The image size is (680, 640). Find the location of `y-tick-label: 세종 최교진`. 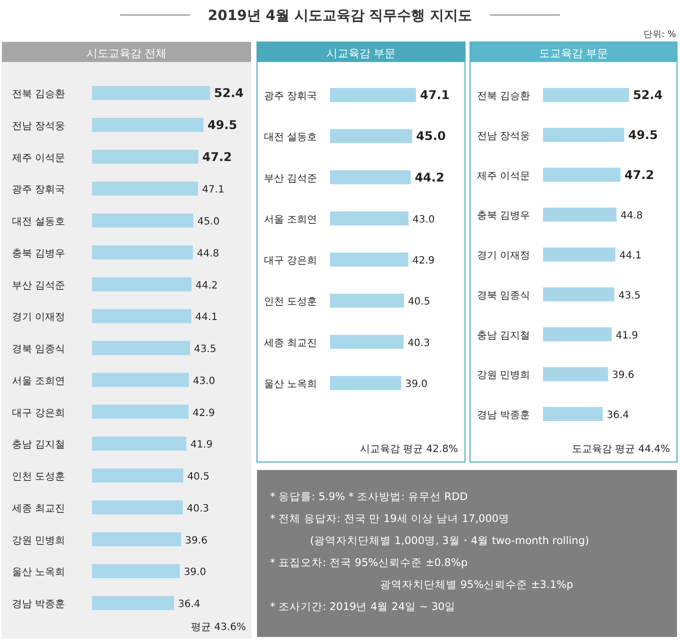

y-tick-label: 세종 최교진 is located at coordinates (39, 508).